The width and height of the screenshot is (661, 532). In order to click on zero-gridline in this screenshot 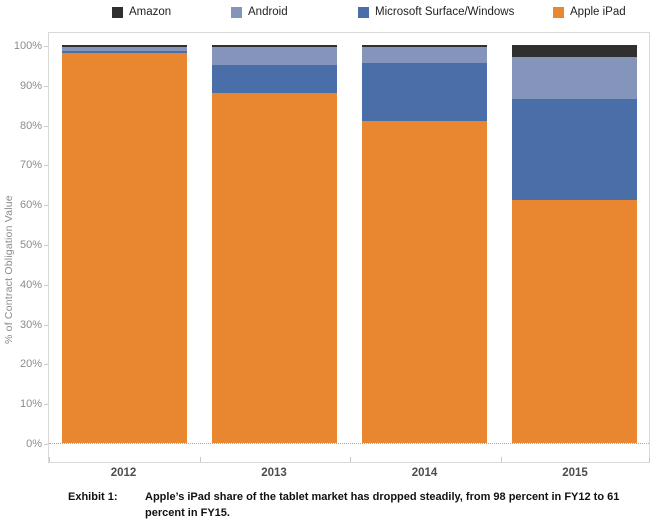, I will do `click(349, 443)`.